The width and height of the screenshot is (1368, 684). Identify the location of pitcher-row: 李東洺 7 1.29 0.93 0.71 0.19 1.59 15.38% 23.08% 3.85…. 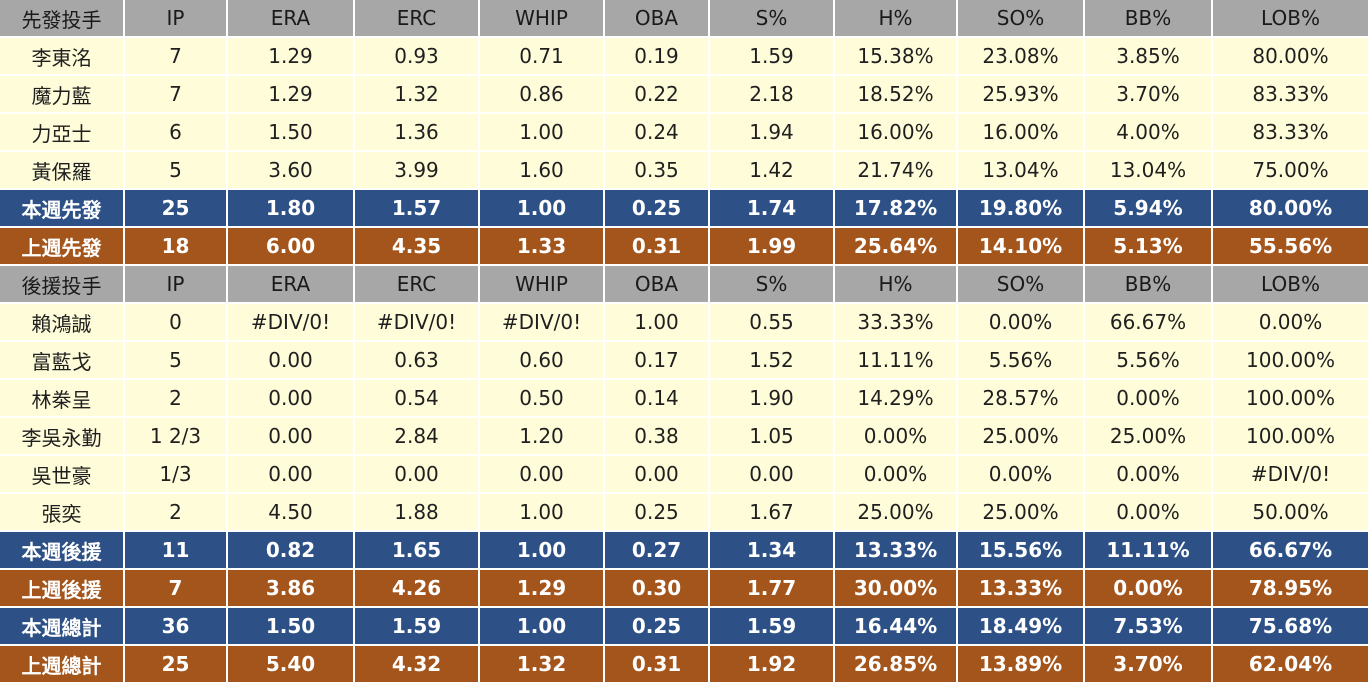
(684, 57).